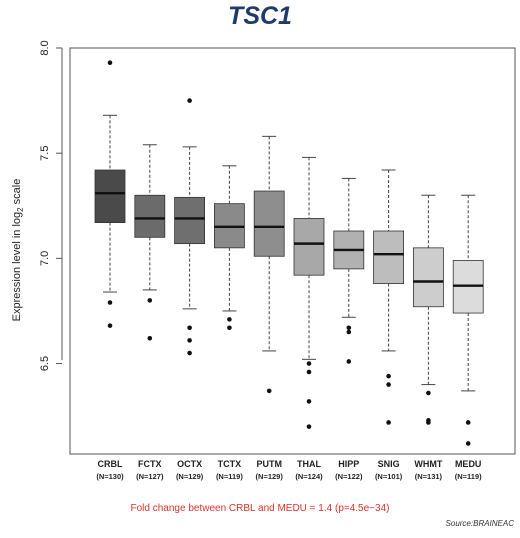 This screenshot has height=538, width=520. What do you see at coordinates (468, 320) in the screenshot?
I see `box-medu` at bounding box center [468, 320].